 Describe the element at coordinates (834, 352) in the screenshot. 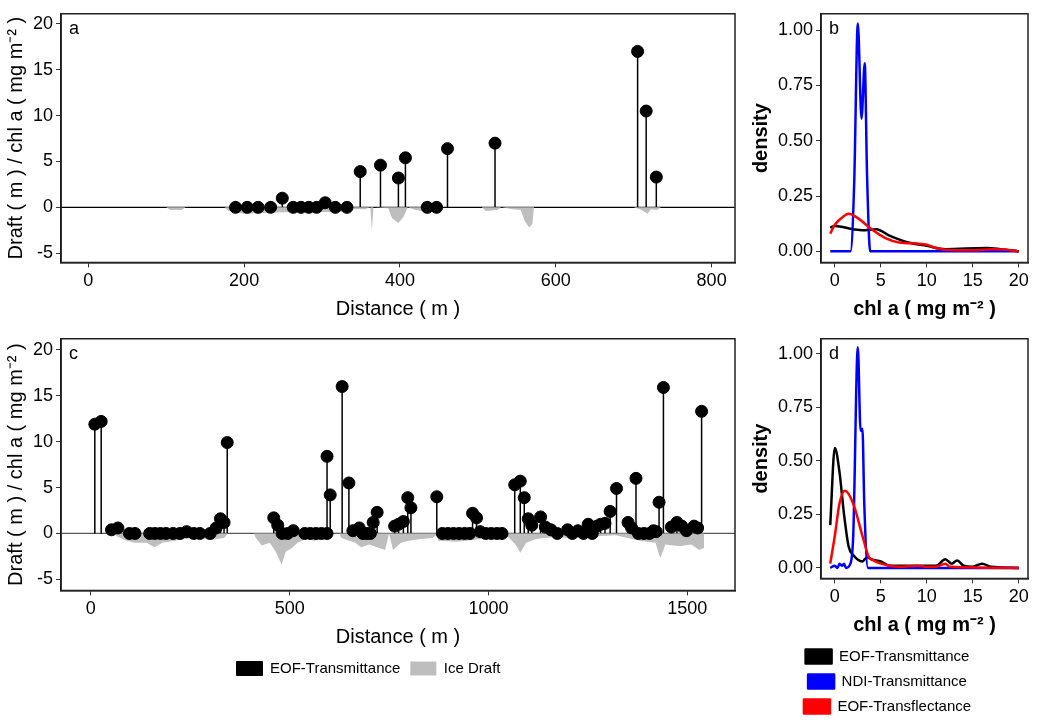

I see `annotation: d` at that location.